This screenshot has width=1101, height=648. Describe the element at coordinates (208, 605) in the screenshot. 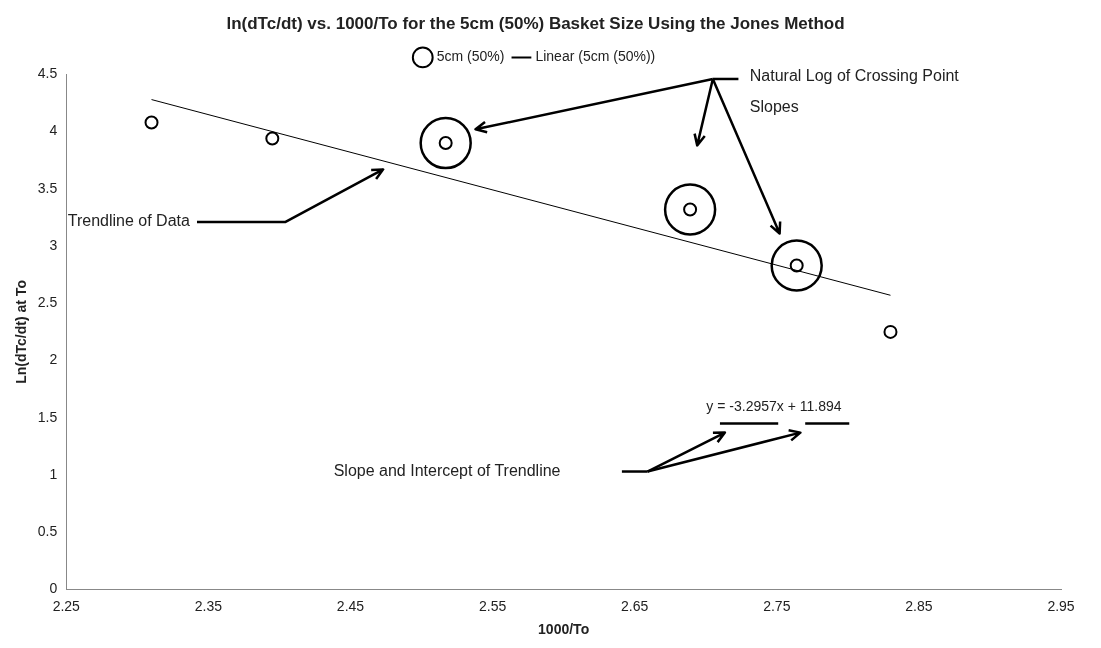

I see `x-tick-label: 2.35` at that location.